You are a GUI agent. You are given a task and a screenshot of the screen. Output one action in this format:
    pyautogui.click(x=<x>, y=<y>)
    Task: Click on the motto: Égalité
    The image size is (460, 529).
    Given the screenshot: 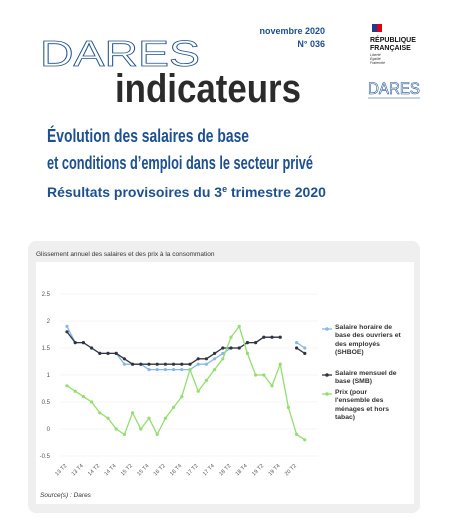 What is the action you would take?
    pyautogui.click(x=375, y=58)
    